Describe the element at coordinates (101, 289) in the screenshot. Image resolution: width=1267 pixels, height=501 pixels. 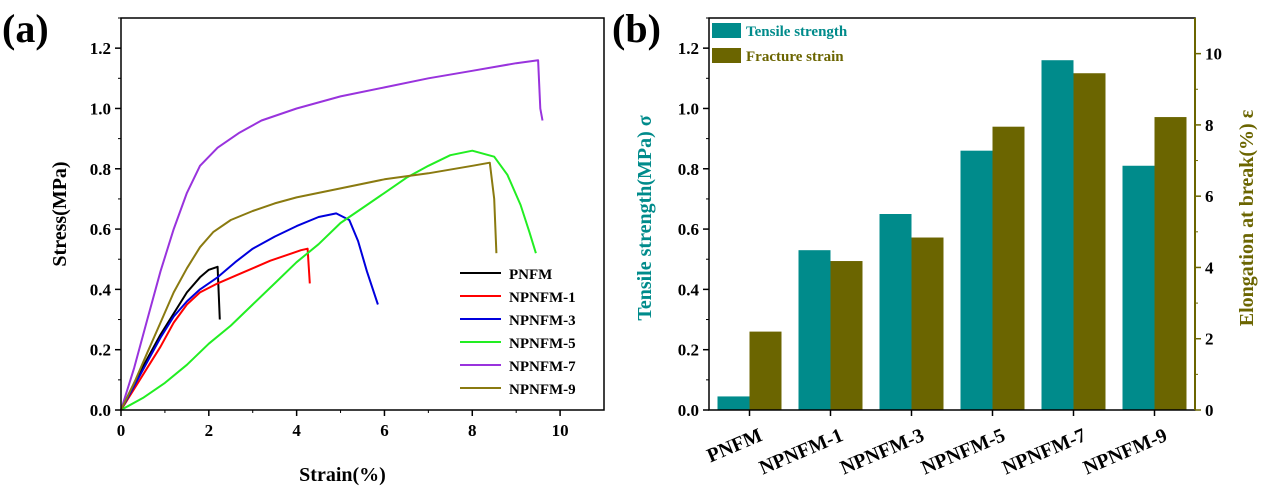
I see `y-tick-label: 0.4` at that location.